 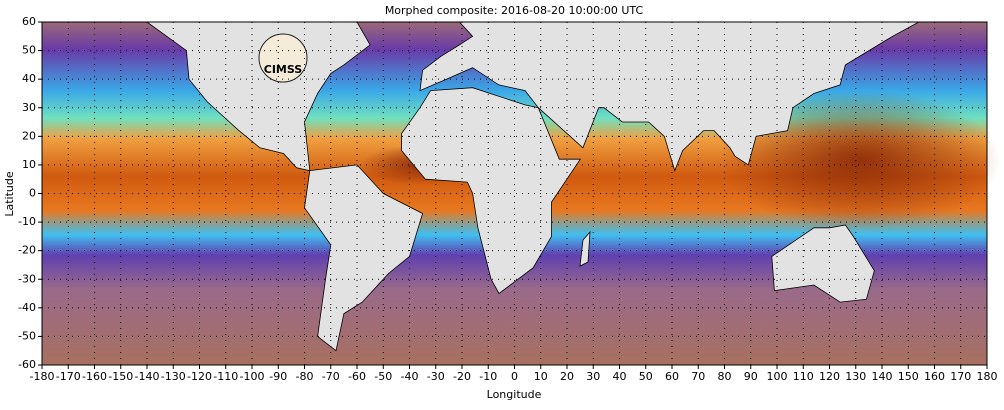 What do you see at coordinates (646, 376) in the screenshot?
I see `x-tick-label: 50` at bounding box center [646, 376].